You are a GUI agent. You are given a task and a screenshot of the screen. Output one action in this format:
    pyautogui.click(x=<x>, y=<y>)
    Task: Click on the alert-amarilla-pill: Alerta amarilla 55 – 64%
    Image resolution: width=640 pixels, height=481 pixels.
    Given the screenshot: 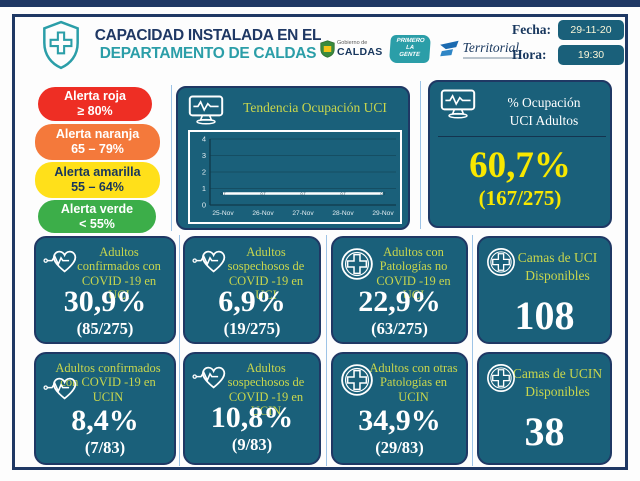 What is the action you would take?
    pyautogui.click(x=97, y=180)
    